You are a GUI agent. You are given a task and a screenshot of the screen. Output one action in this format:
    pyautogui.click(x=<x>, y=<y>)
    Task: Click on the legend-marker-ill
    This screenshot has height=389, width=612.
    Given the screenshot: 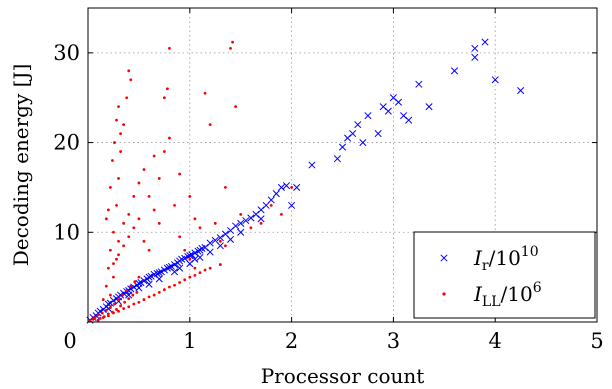 What is the action you would take?
    pyautogui.click(x=444, y=294)
    